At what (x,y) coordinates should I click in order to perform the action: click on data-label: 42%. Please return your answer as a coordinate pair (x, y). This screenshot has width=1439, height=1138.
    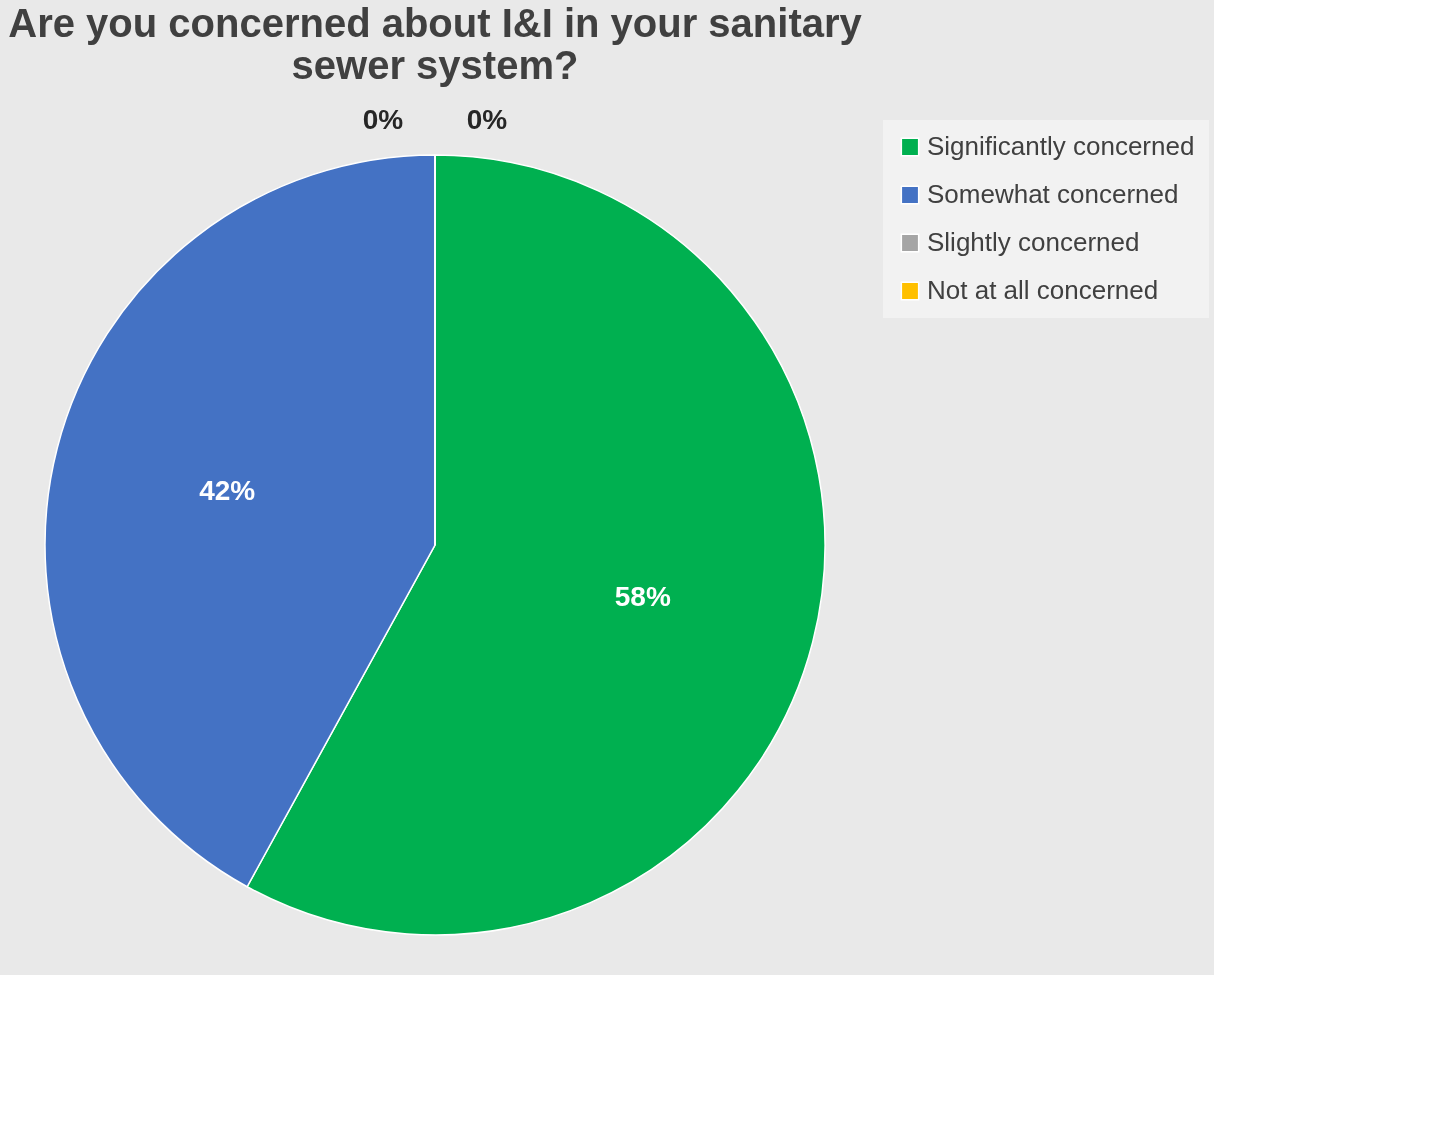
    Looking at the image, I should click on (227, 490).